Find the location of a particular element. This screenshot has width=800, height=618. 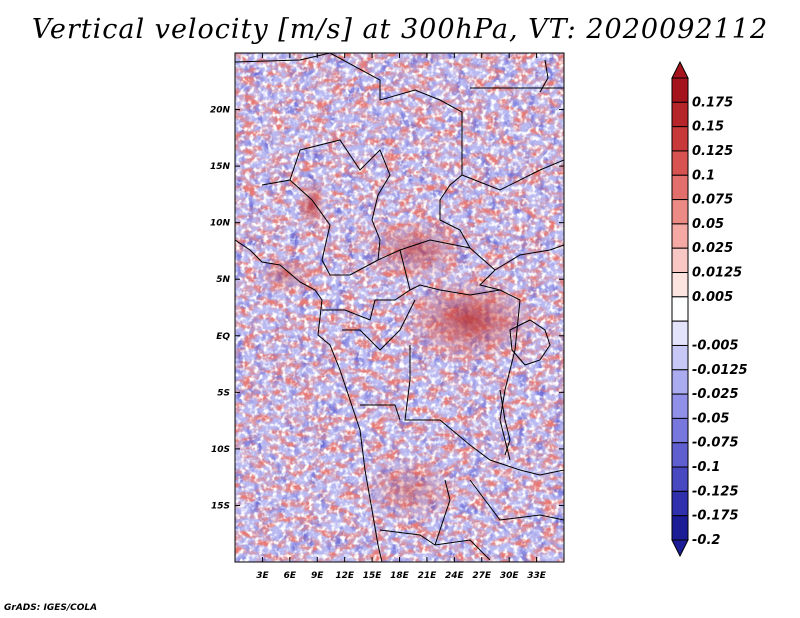

lat-tick-label: 15N is located at coordinates (220, 167).